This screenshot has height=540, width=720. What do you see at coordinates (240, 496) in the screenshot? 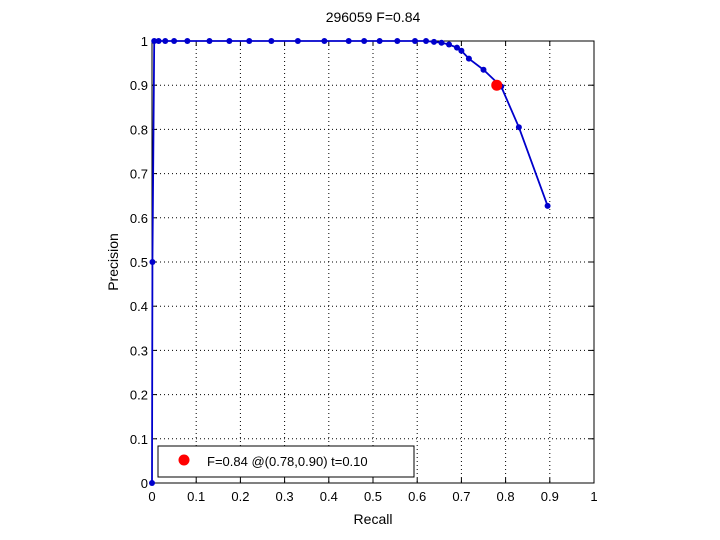
I see `x-tick-label: 0.2` at bounding box center [240, 496].